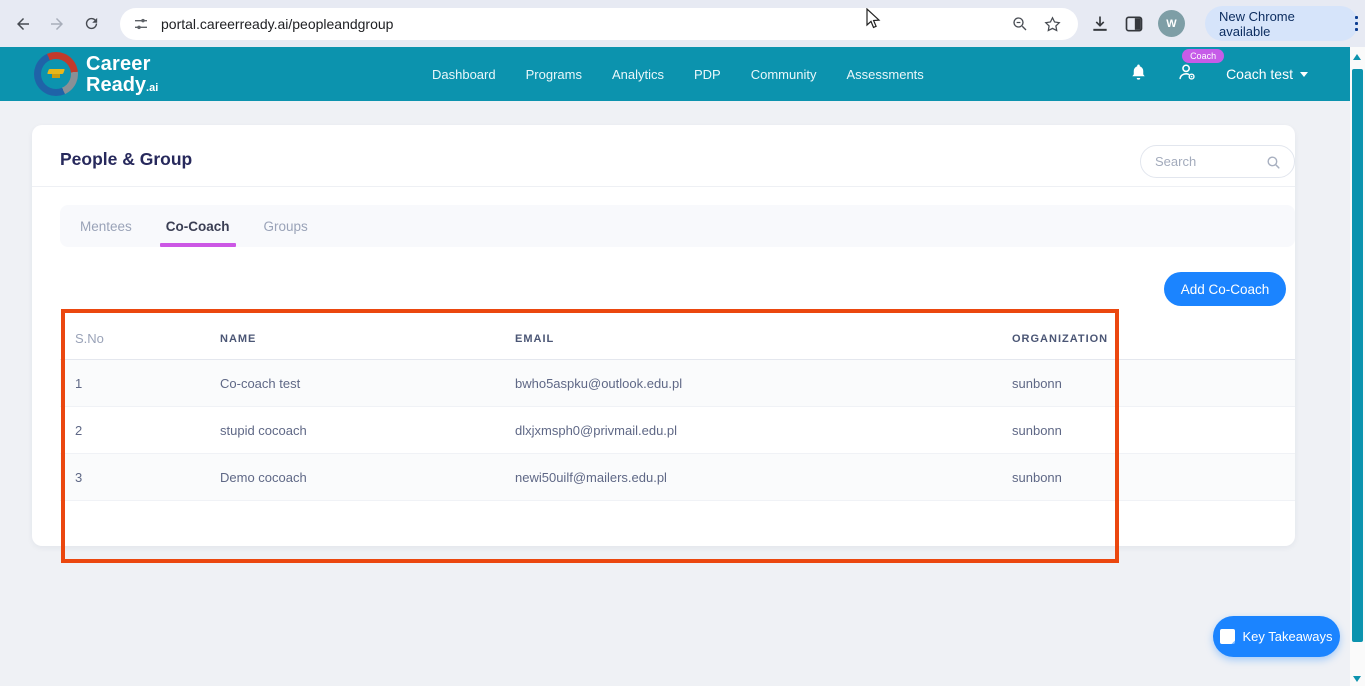 The width and height of the screenshot is (1365, 686). What do you see at coordinates (1225, 289) in the screenshot?
I see `add-co-coach-button: Add Co-Coach` at bounding box center [1225, 289].